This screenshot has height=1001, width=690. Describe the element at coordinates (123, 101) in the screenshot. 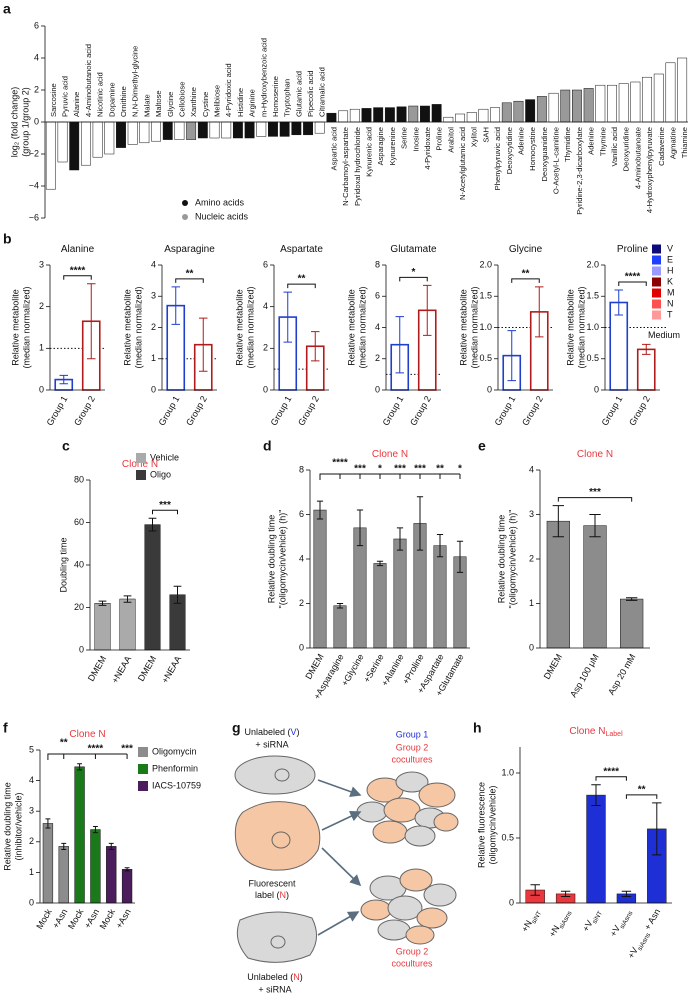

I see `x-tick-label: Ornithine` at that location.